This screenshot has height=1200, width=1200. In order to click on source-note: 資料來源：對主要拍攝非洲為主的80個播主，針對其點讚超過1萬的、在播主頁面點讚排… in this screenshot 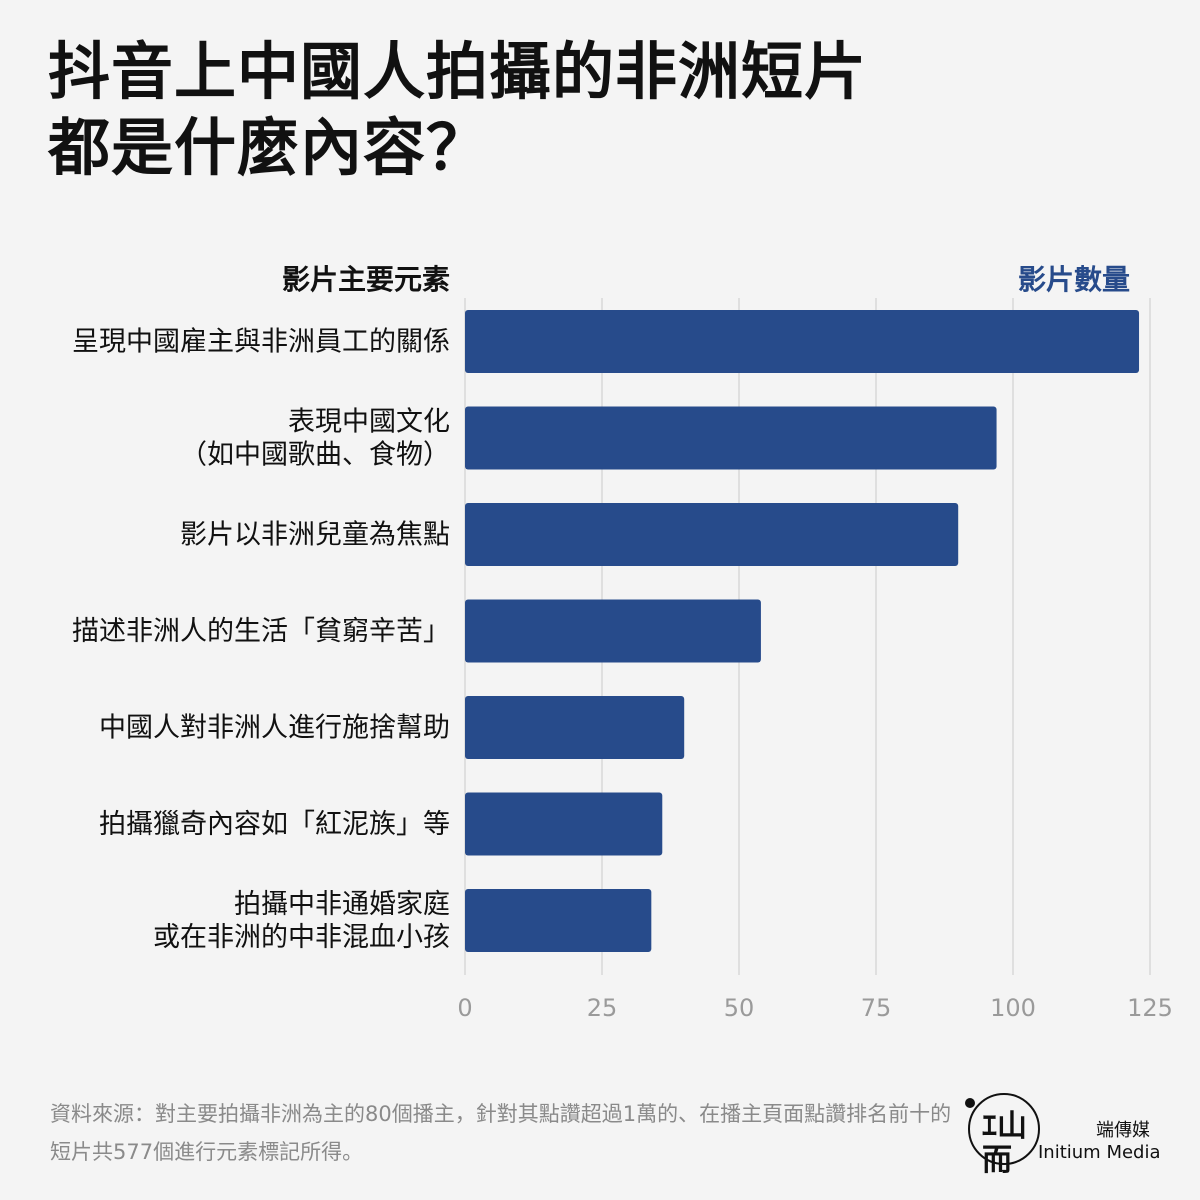, I will do `click(501, 1133)`.